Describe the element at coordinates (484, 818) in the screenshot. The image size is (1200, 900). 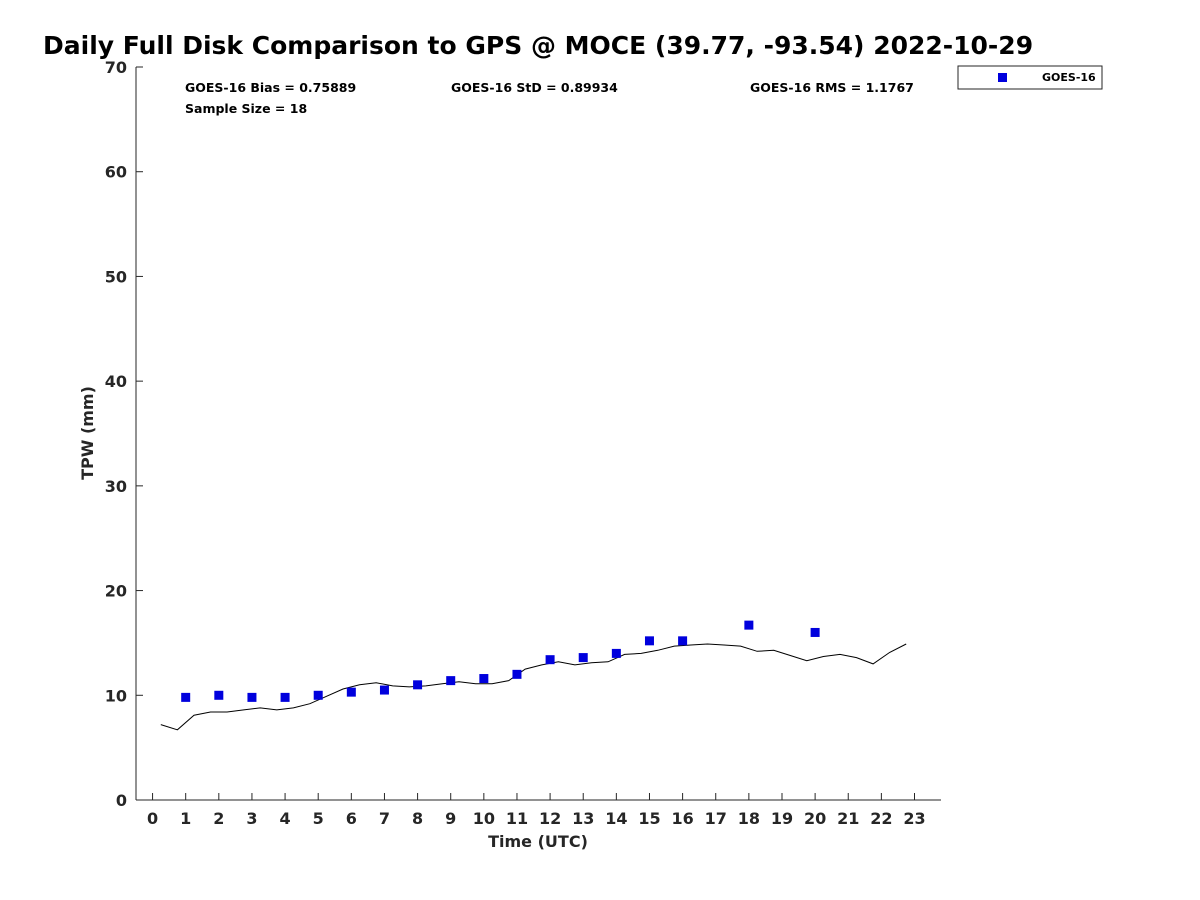
I see `x-tick-label: 10` at that location.